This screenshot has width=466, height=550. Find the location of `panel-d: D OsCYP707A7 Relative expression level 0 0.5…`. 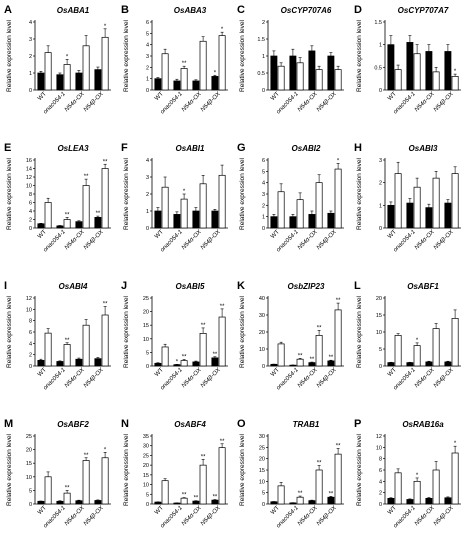

panel-d: D OsCYP707A7 Relative expression level 0 0.5… is located at coordinates (407, 59).